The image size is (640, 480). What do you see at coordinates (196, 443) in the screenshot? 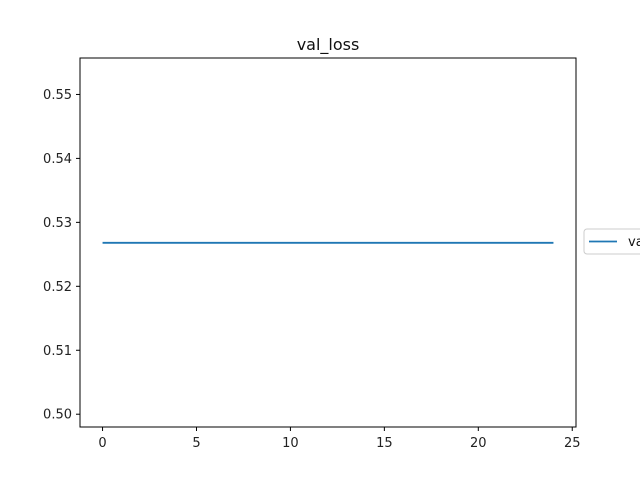
I see `x-tick-label: 5` at bounding box center [196, 443].